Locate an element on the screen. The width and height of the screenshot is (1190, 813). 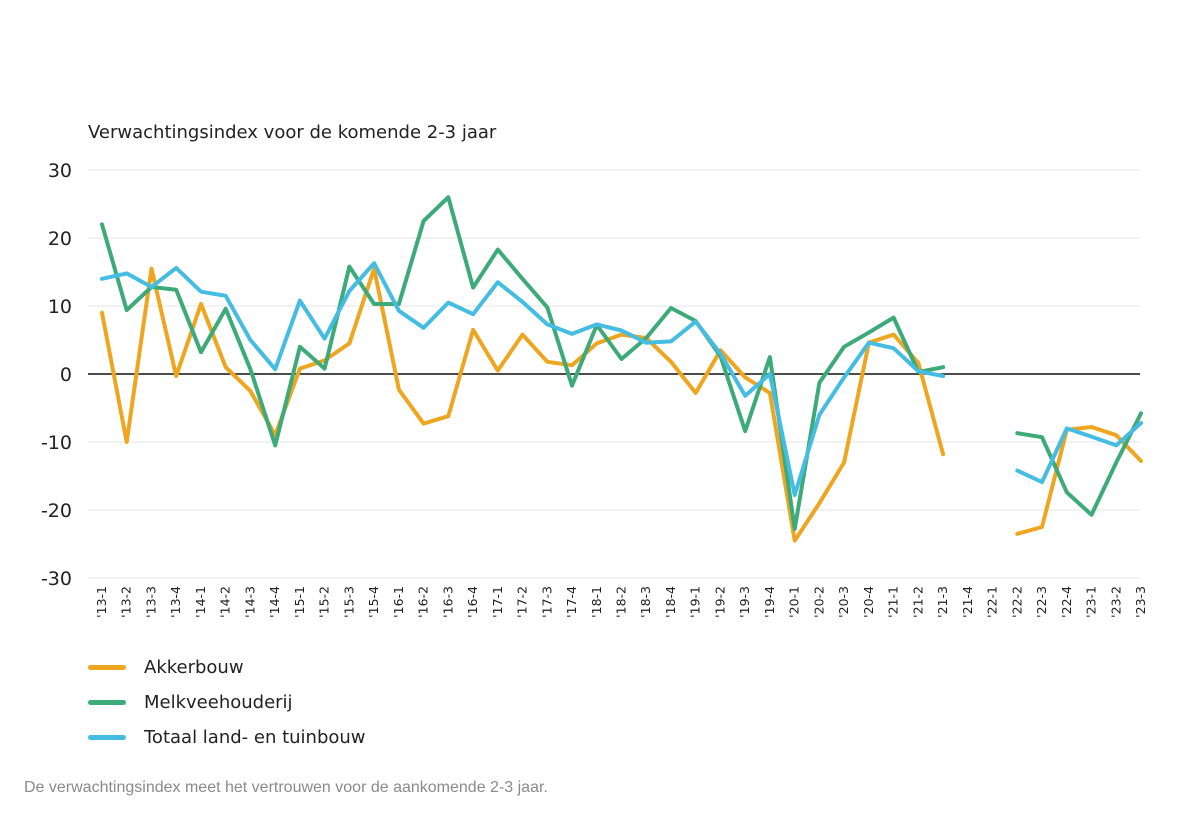
x-tick-label: '15-1 is located at coordinates (299, 602).